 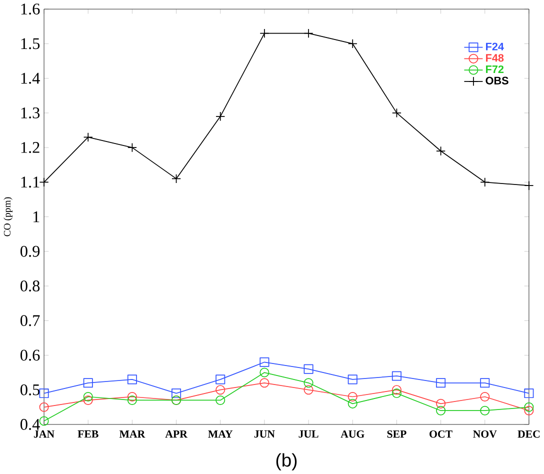 I want to click on y-tick-label: 0.4, so click(x=30, y=424).